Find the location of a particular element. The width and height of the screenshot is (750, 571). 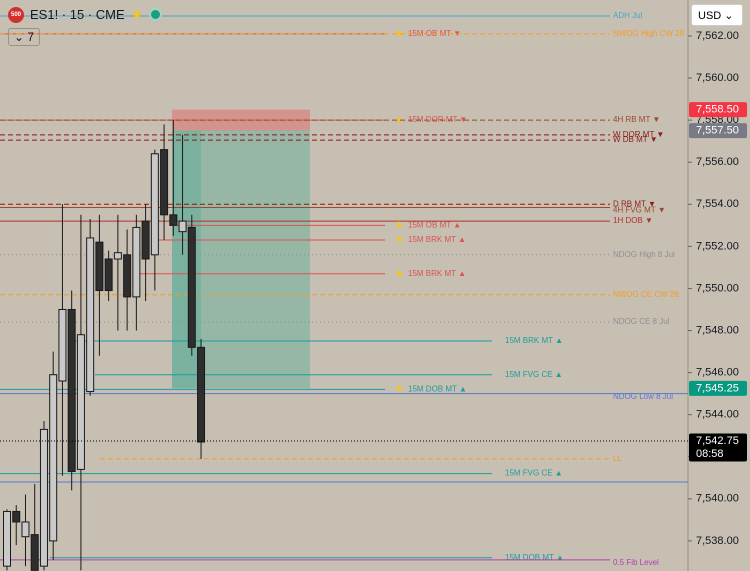

level-label: 4H RB MT ▼ is located at coordinates (636, 119).